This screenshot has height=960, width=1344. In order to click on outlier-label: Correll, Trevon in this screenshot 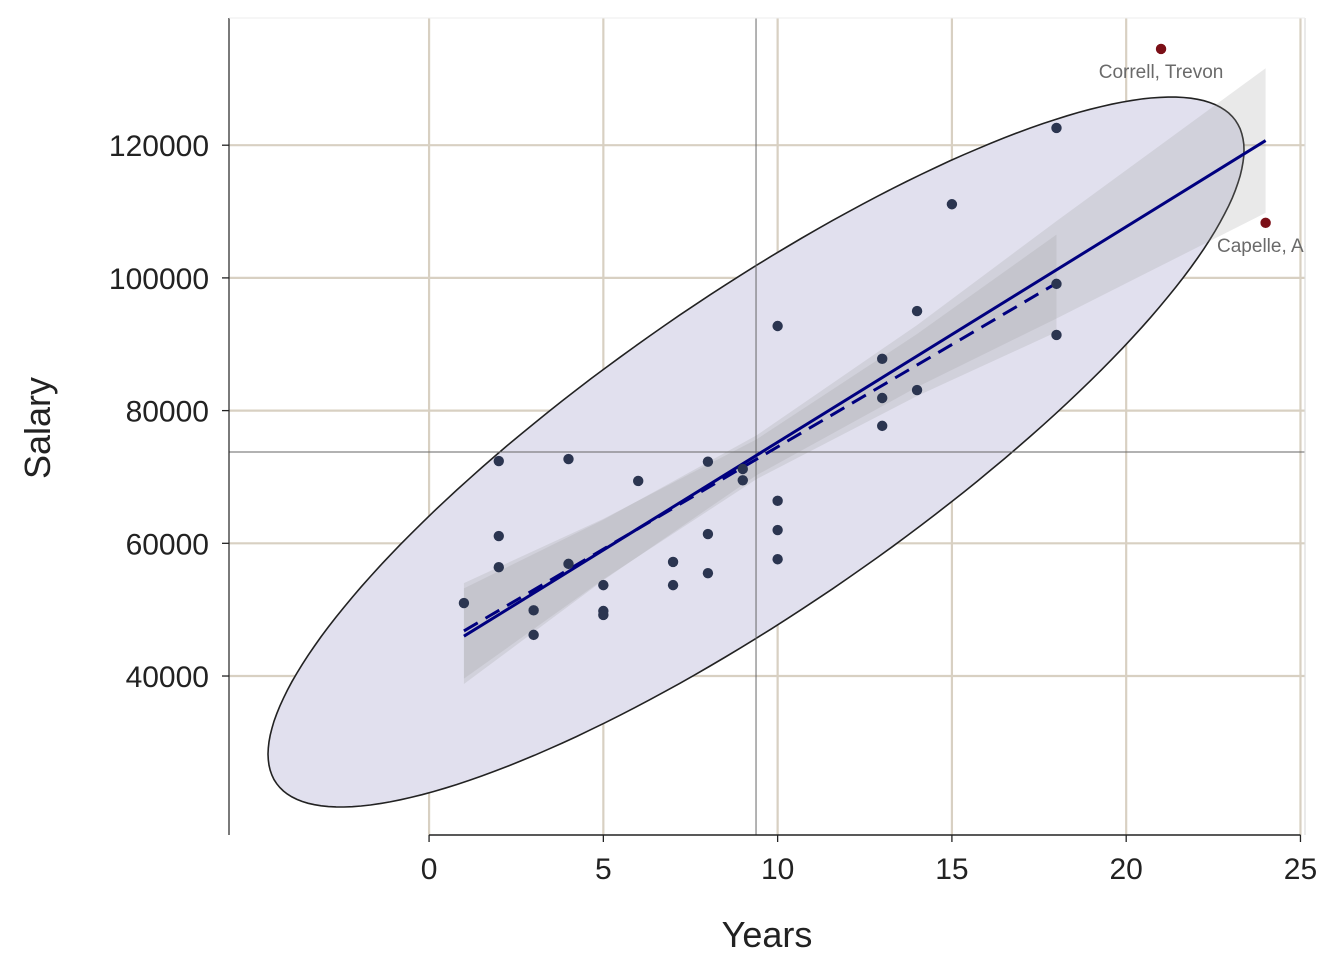, I will do `click(1161, 72)`.